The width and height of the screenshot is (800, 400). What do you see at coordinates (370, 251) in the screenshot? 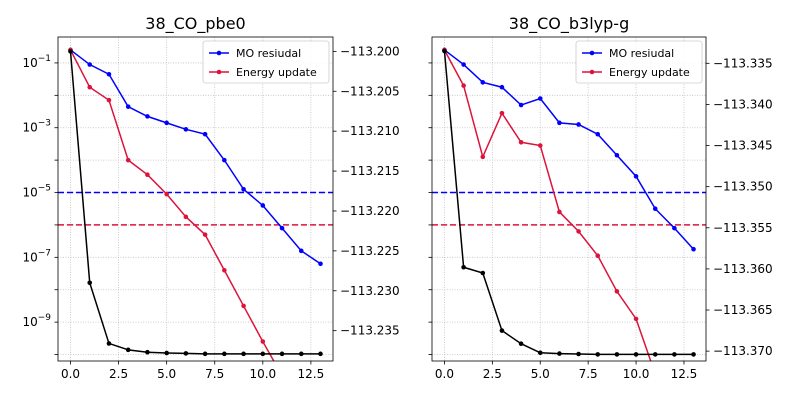
I see `y-right-tick-label: −113.225` at bounding box center [370, 251].